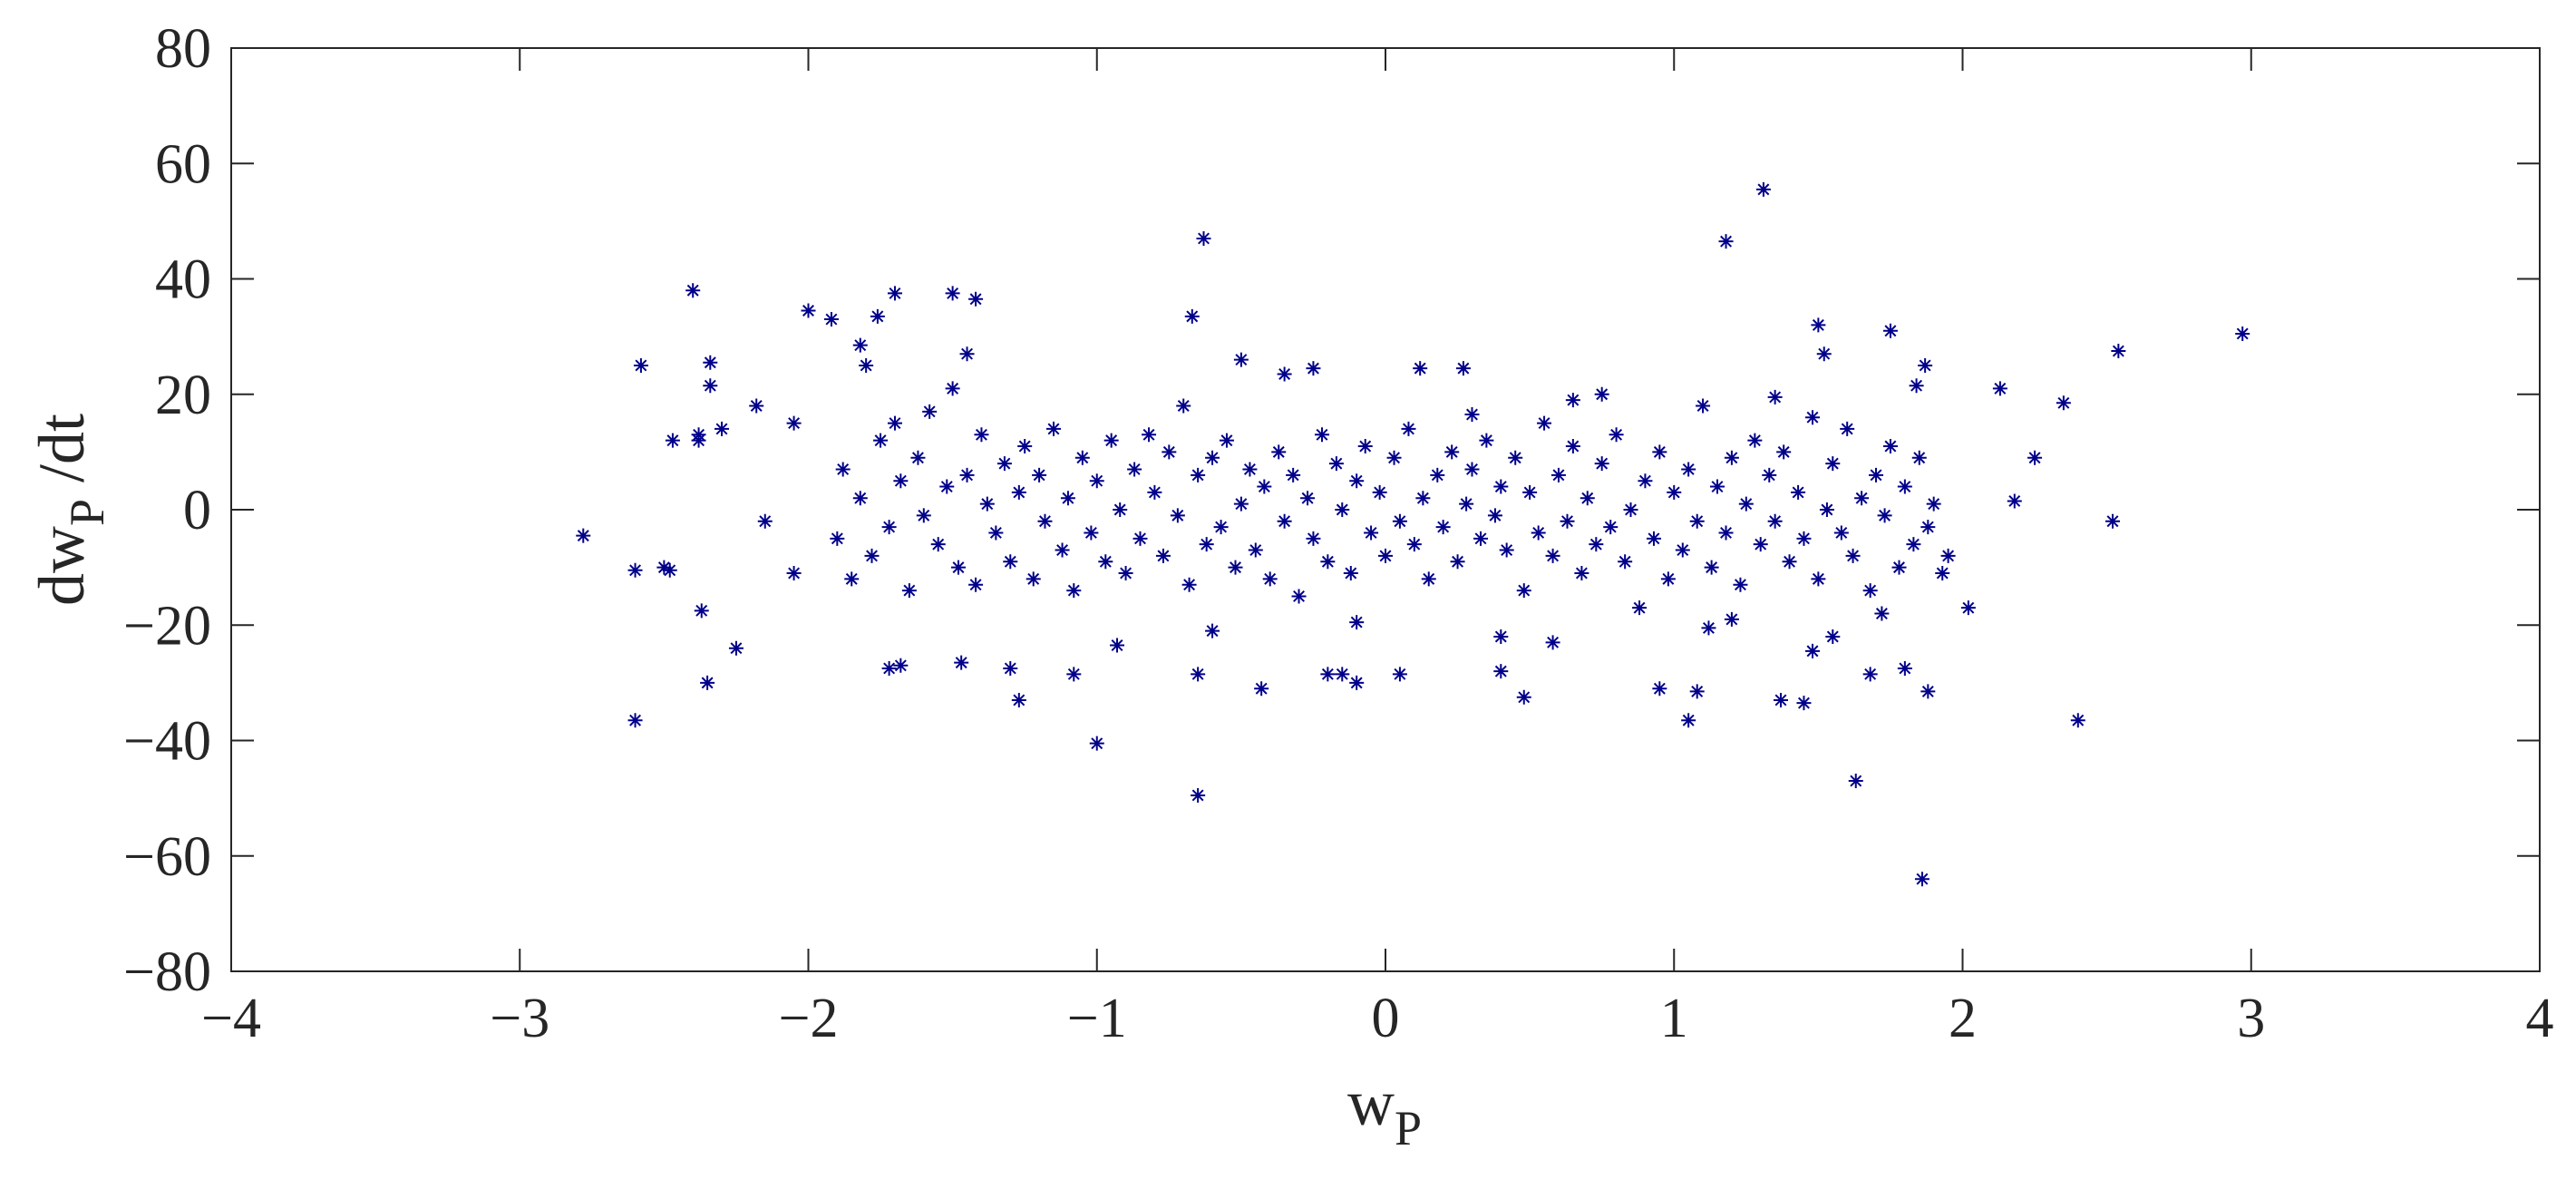  Describe the element at coordinates (167, 626) in the screenshot. I see `y-tick-label: −20` at that location.